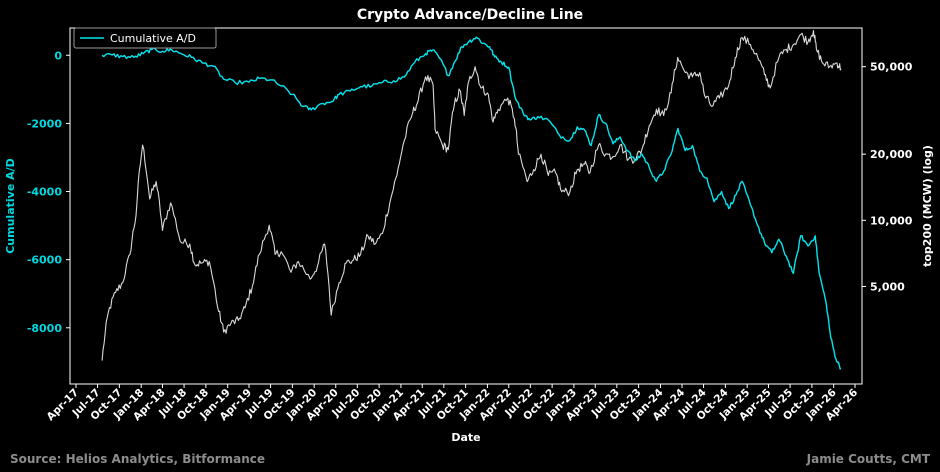 The height and width of the screenshot is (472, 940). What do you see at coordinates (58, 55) in the screenshot?
I see `left-tick-label: 0` at bounding box center [58, 55].